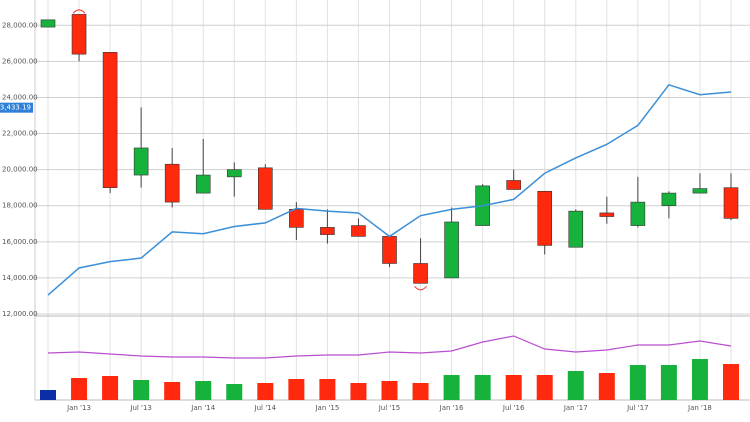  I want to click on y-tick-label: 14,000.00, so click(20, 278).